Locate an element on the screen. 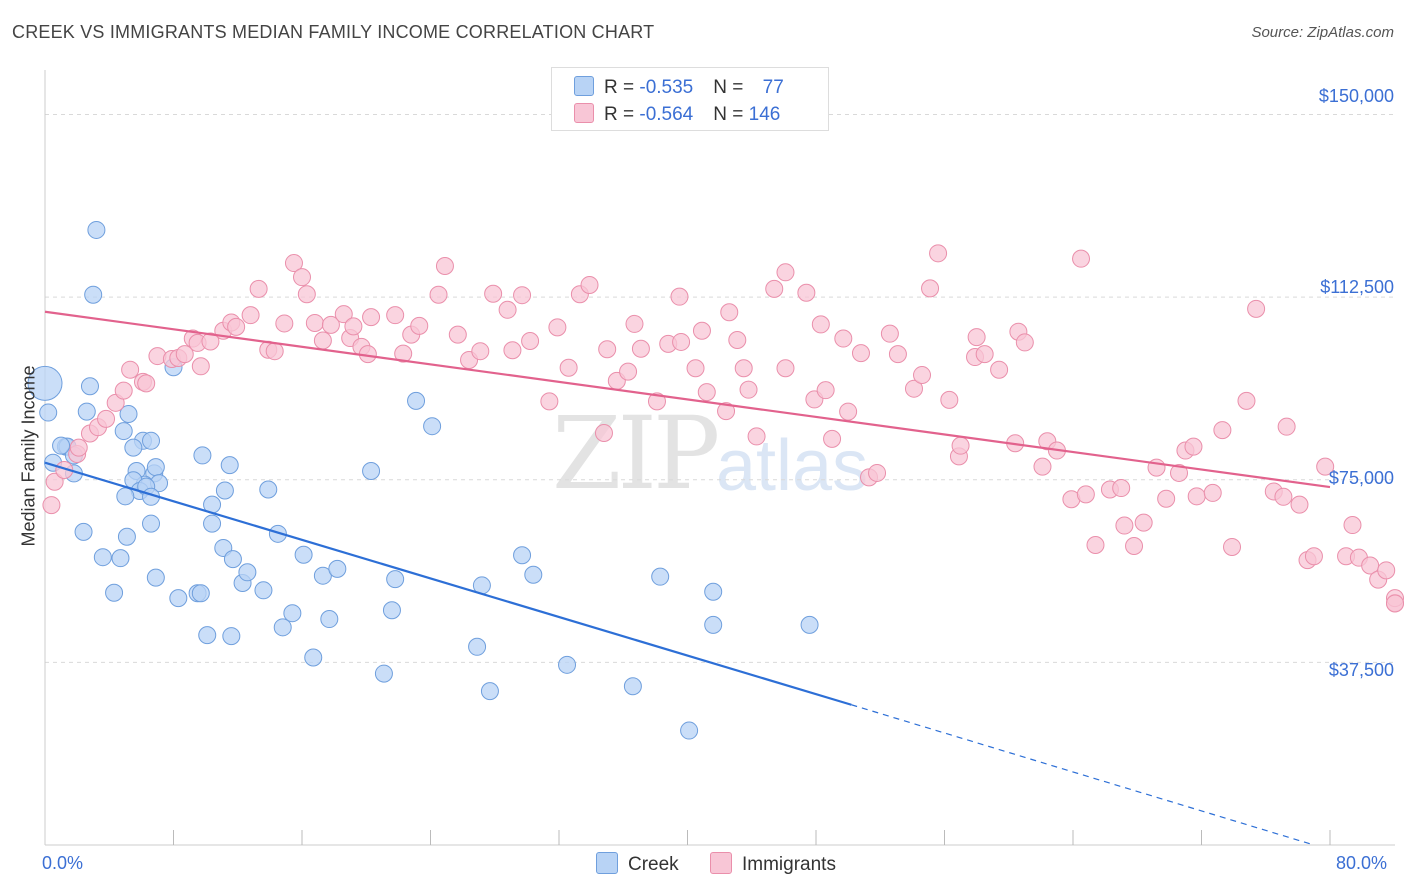 The height and width of the screenshot is (892, 1406). y-tick-label-37500: $37,500 is located at coordinates (1361, 670).